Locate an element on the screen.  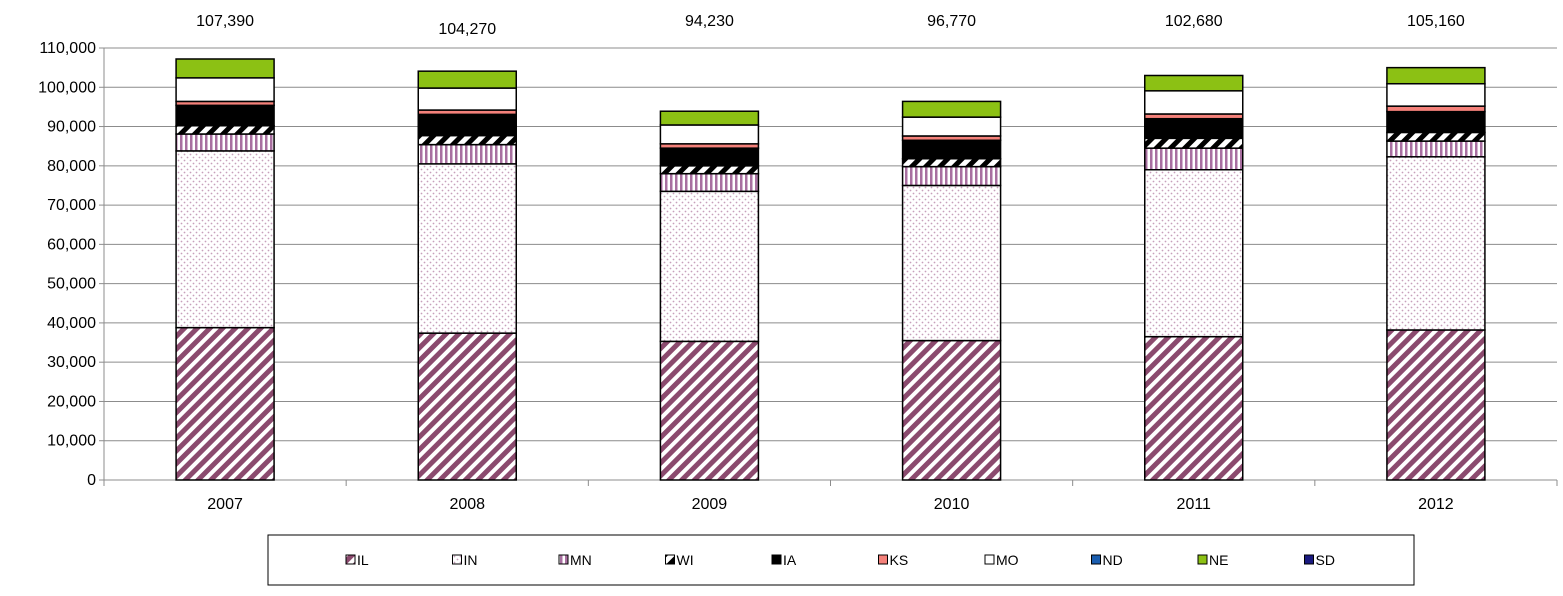
y-tick-label: 30,000 is located at coordinates (71, 362).